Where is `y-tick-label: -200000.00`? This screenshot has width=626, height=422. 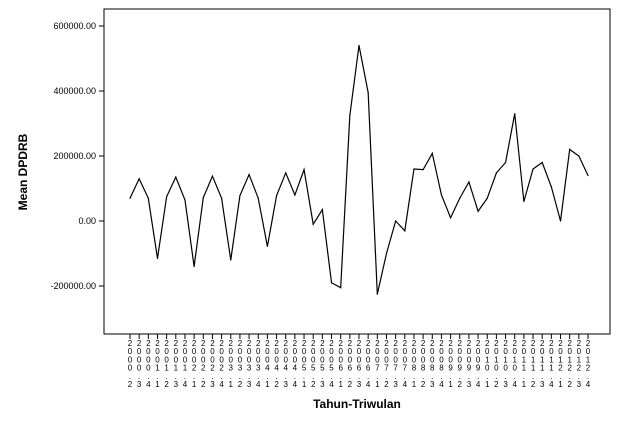
y-tick-label: -200000.00 is located at coordinates (73, 286).